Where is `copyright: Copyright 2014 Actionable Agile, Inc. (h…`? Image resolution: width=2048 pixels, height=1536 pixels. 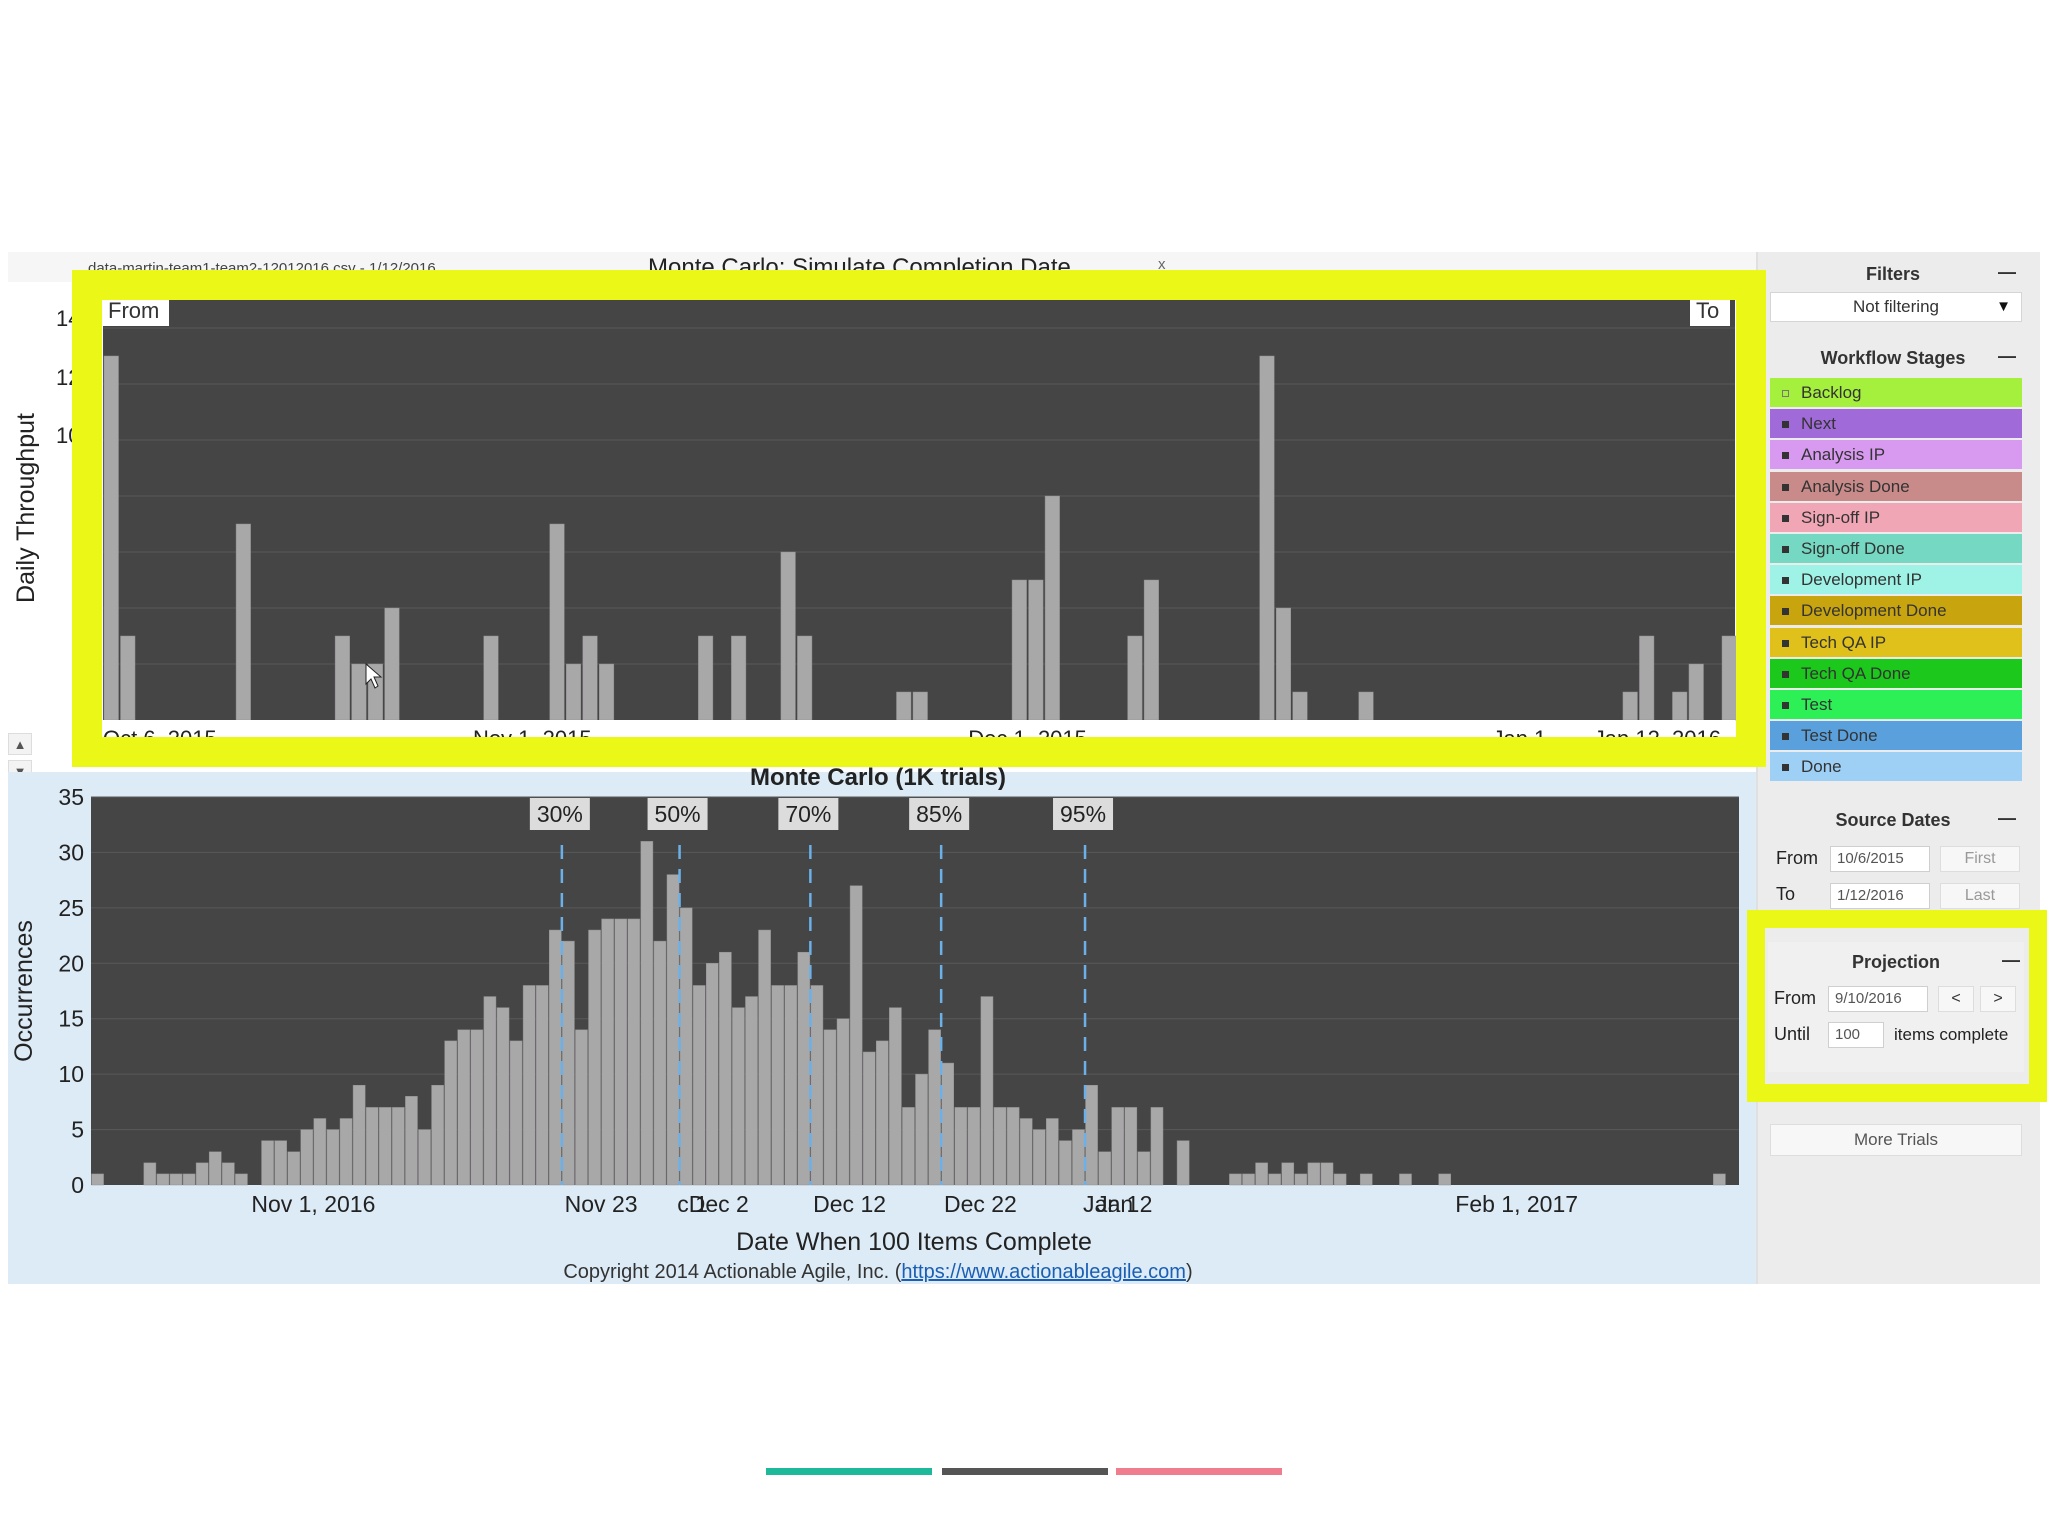 copyright: Copyright 2014 Actionable Agile, Inc. (h… is located at coordinates (878, 1272).